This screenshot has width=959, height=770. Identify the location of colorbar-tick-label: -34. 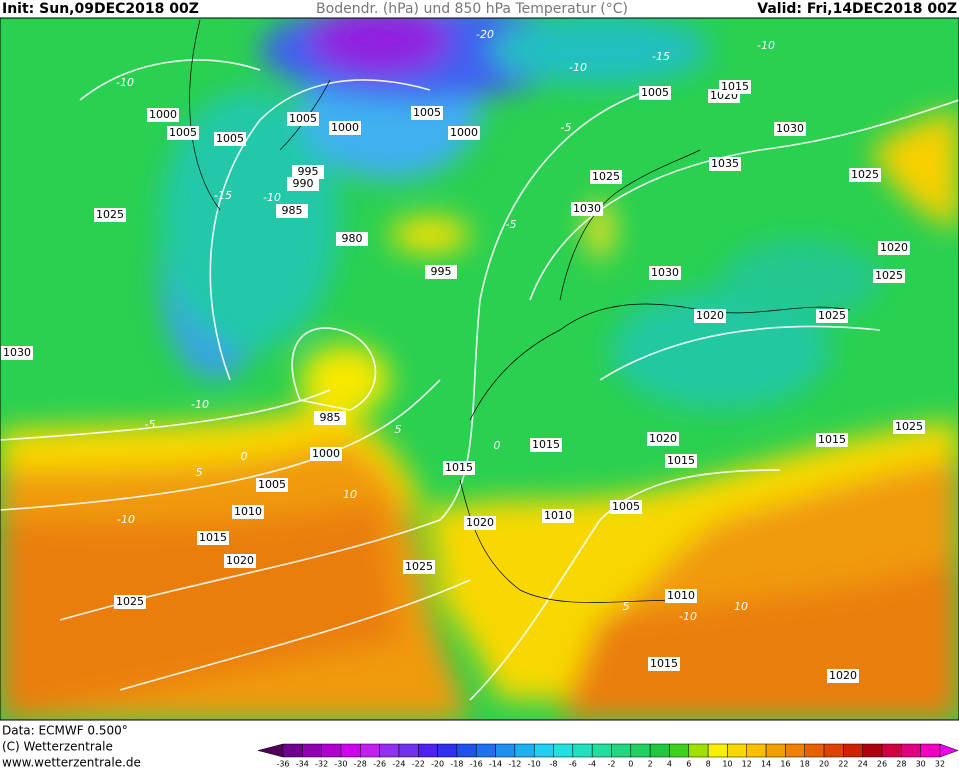
(302, 764).